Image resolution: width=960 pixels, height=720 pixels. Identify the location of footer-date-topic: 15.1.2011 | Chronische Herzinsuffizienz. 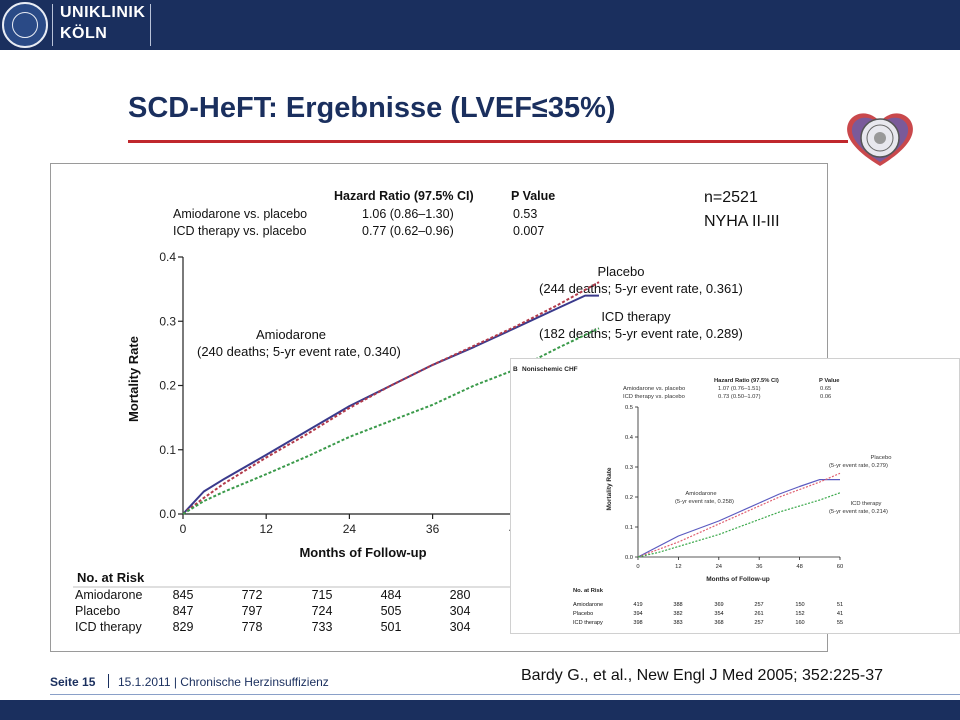
(223, 682).